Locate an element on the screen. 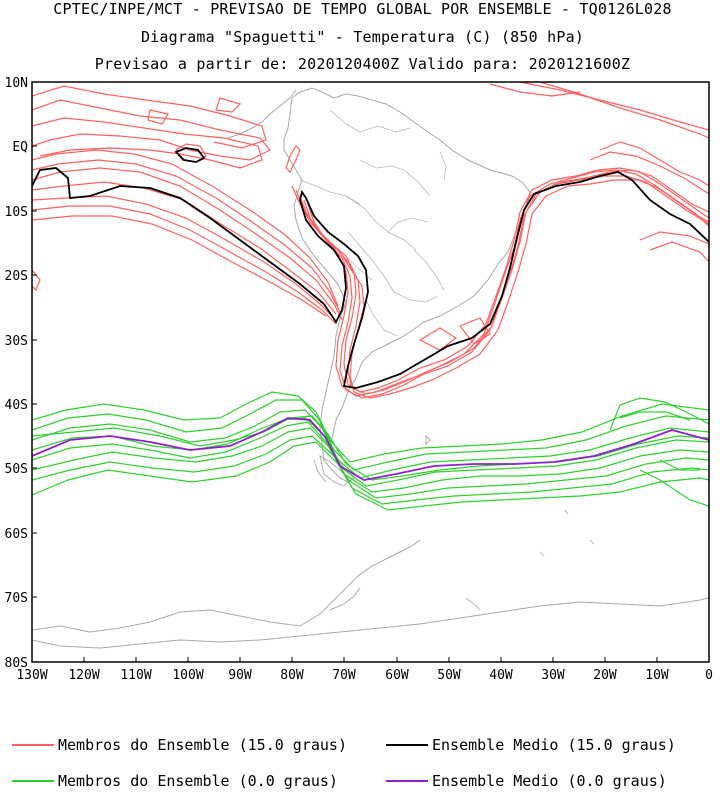  legend-members-0: Membros do Ensemble (0.0 graus) is located at coordinates (175, 781).